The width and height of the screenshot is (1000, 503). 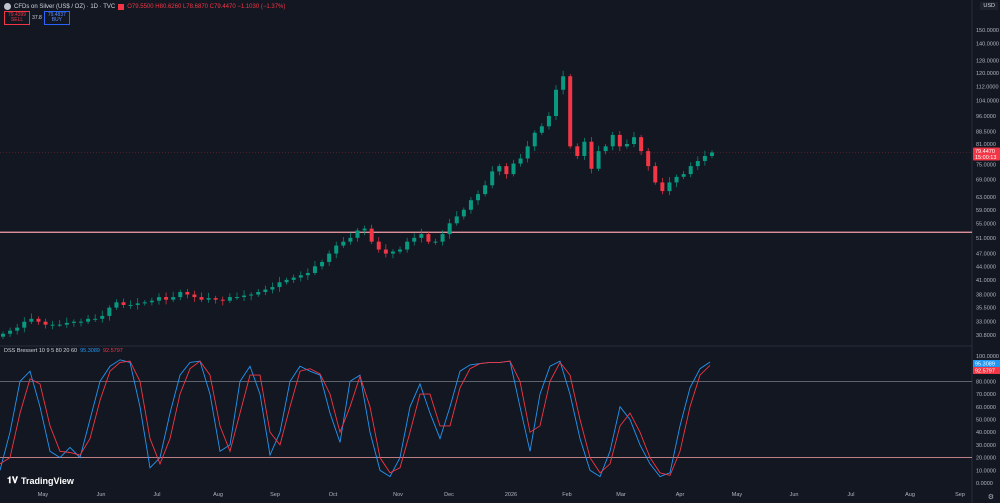 I want to click on indicator-name: DSS Bressert 10 9 5 80 20 60, so click(x=41, y=351).